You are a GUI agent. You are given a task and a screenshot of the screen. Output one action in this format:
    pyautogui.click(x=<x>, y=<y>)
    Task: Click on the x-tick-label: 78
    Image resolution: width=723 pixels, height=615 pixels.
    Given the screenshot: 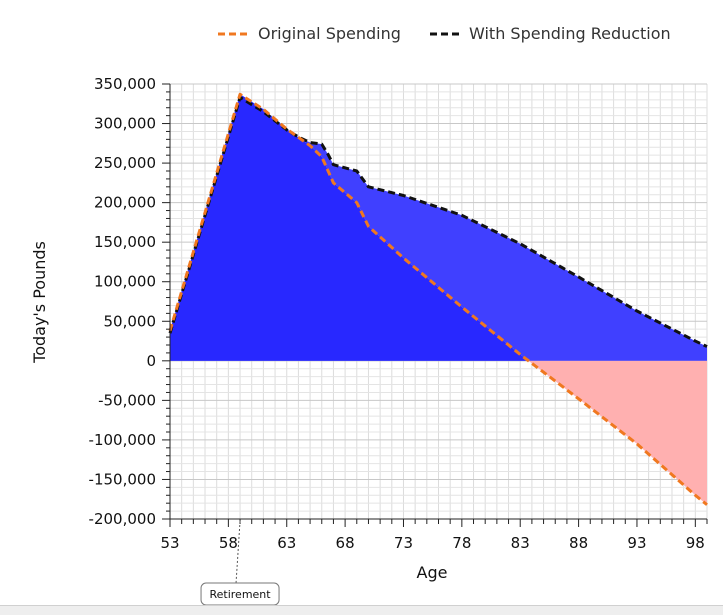 What is the action you would take?
    pyautogui.click(x=461, y=543)
    